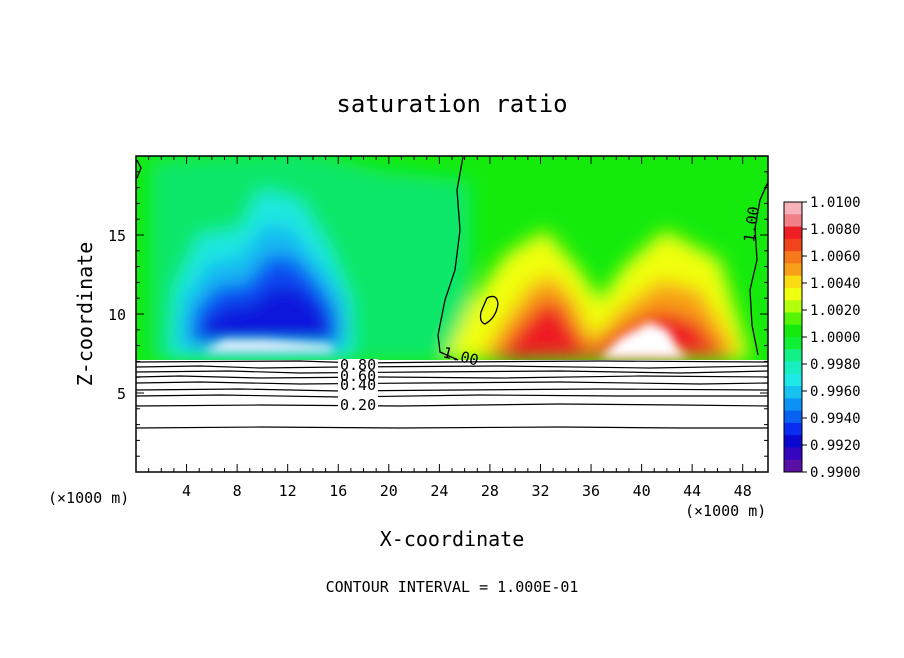 This screenshot has height=658, width=904. What do you see at coordinates (835, 311) in the screenshot?
I see `colorbar-label: 1.0020` at bounding box center [835, 311].